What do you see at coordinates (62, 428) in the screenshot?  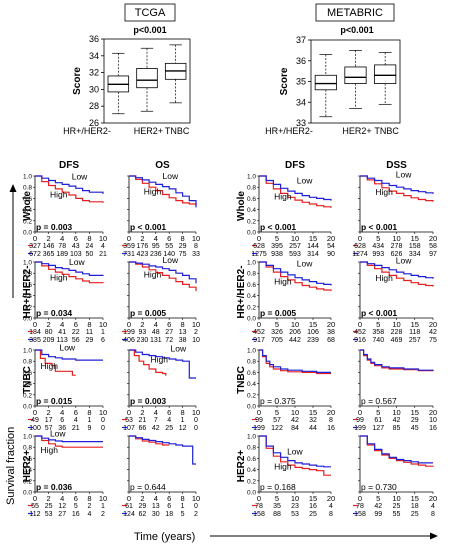 I see `risk-low-value: 36` at bounding box center [62, 428].